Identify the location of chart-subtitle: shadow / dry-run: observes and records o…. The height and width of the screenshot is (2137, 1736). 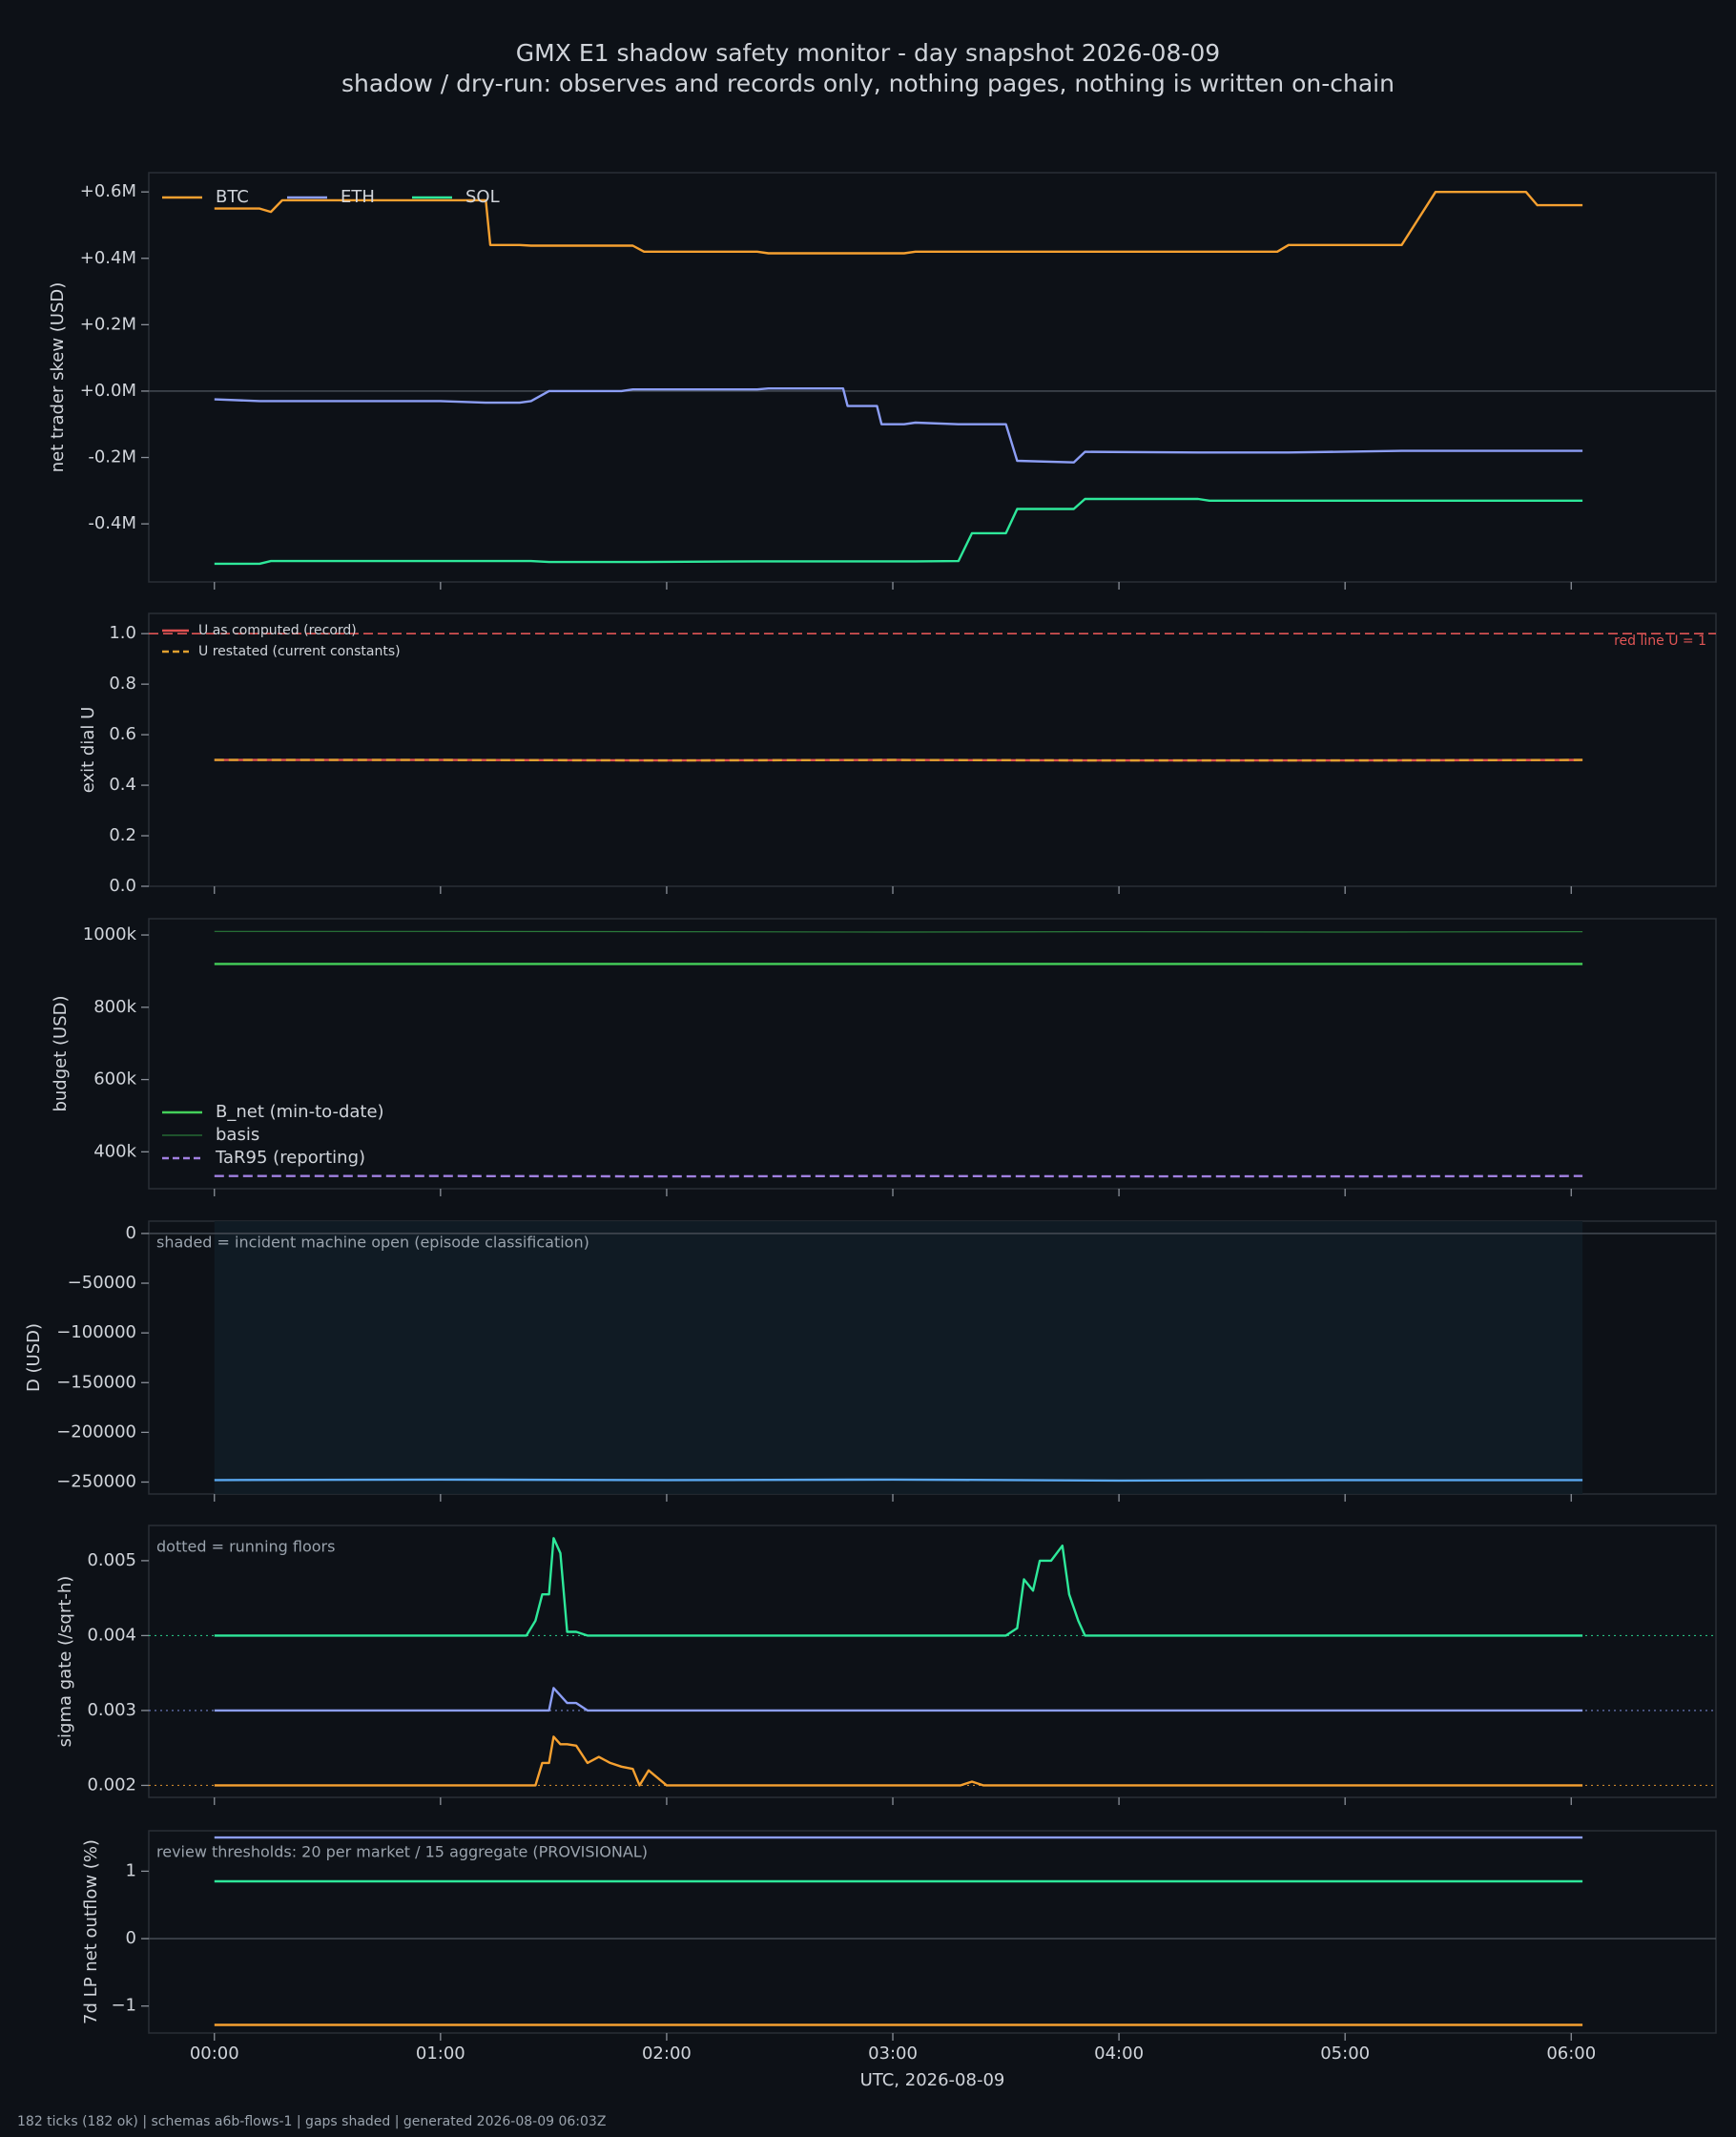
(868, 83).